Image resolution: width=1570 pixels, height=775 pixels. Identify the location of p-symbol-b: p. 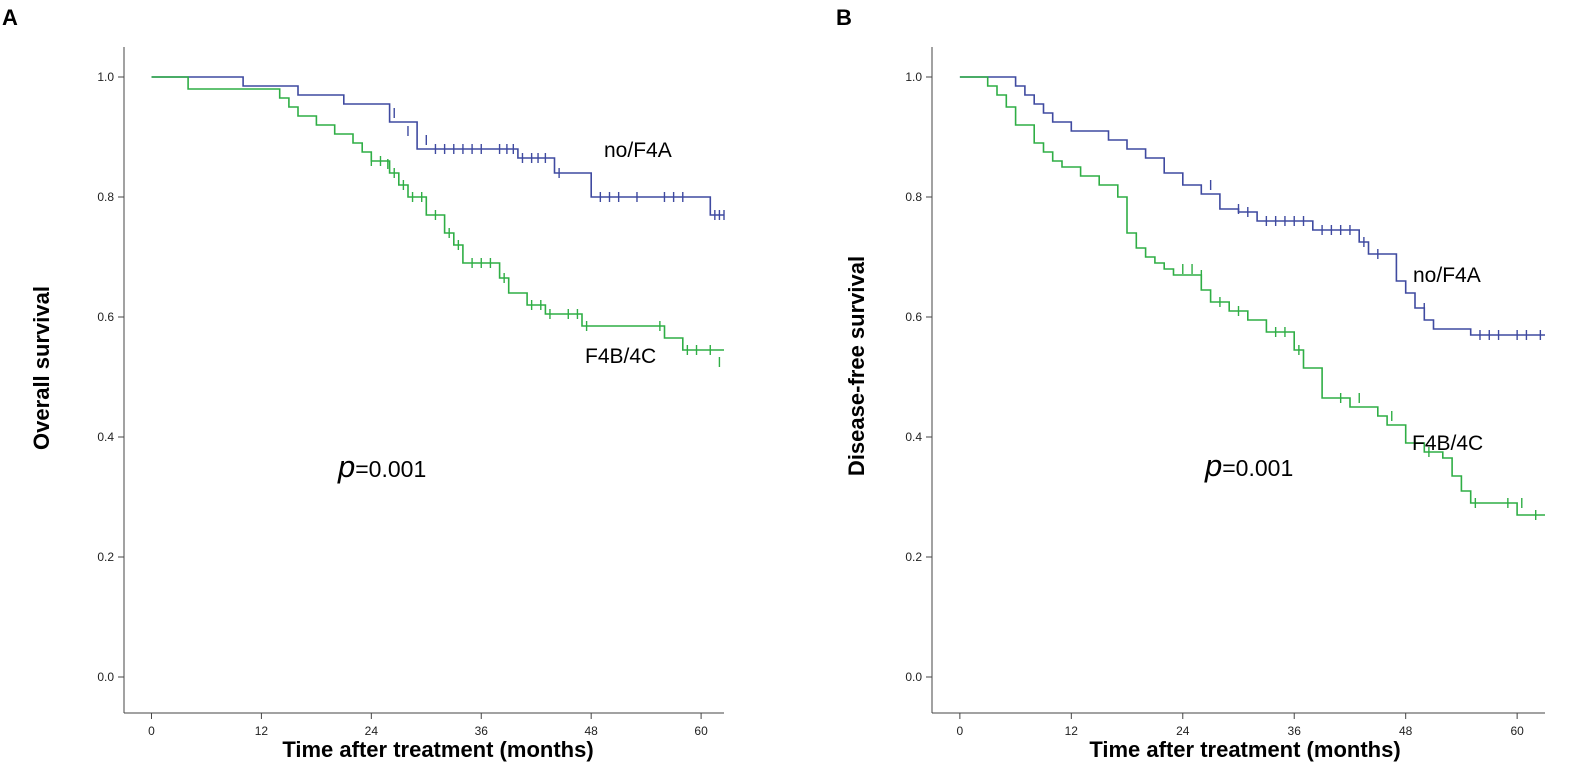
(1213, 465).